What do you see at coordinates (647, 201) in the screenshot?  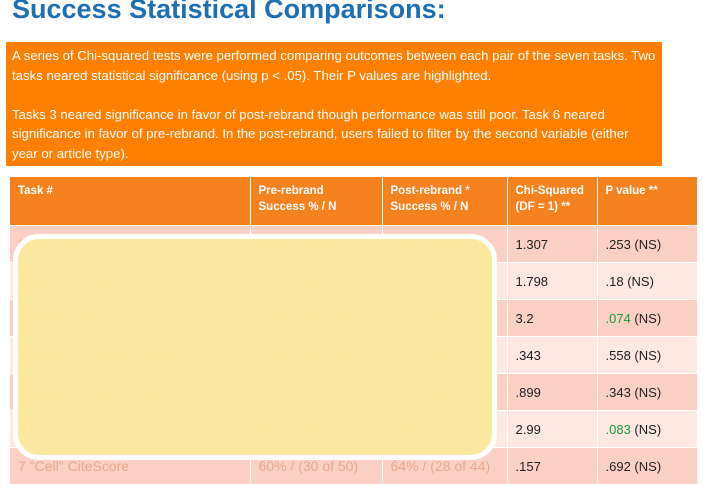 I see `column-header: P value **` at bounding box center [647, 201].